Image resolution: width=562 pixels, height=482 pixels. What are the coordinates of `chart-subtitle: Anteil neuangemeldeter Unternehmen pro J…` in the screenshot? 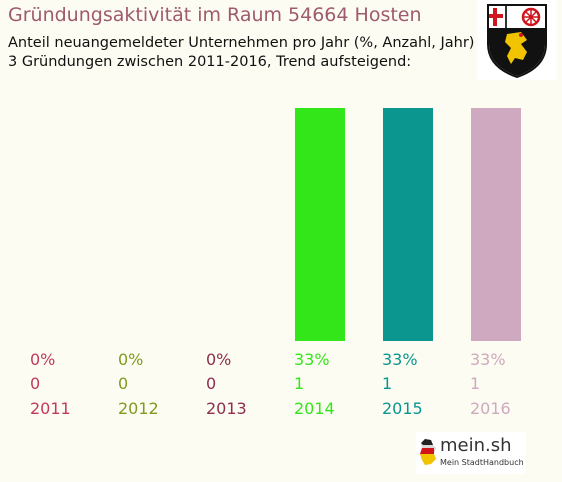 It's located at (241, 53).